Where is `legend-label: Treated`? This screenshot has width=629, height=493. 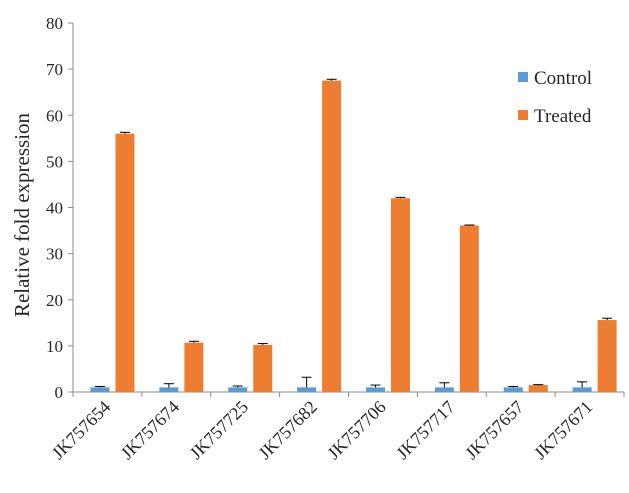
legend-label: Treated is located at coordinates (563, 116).